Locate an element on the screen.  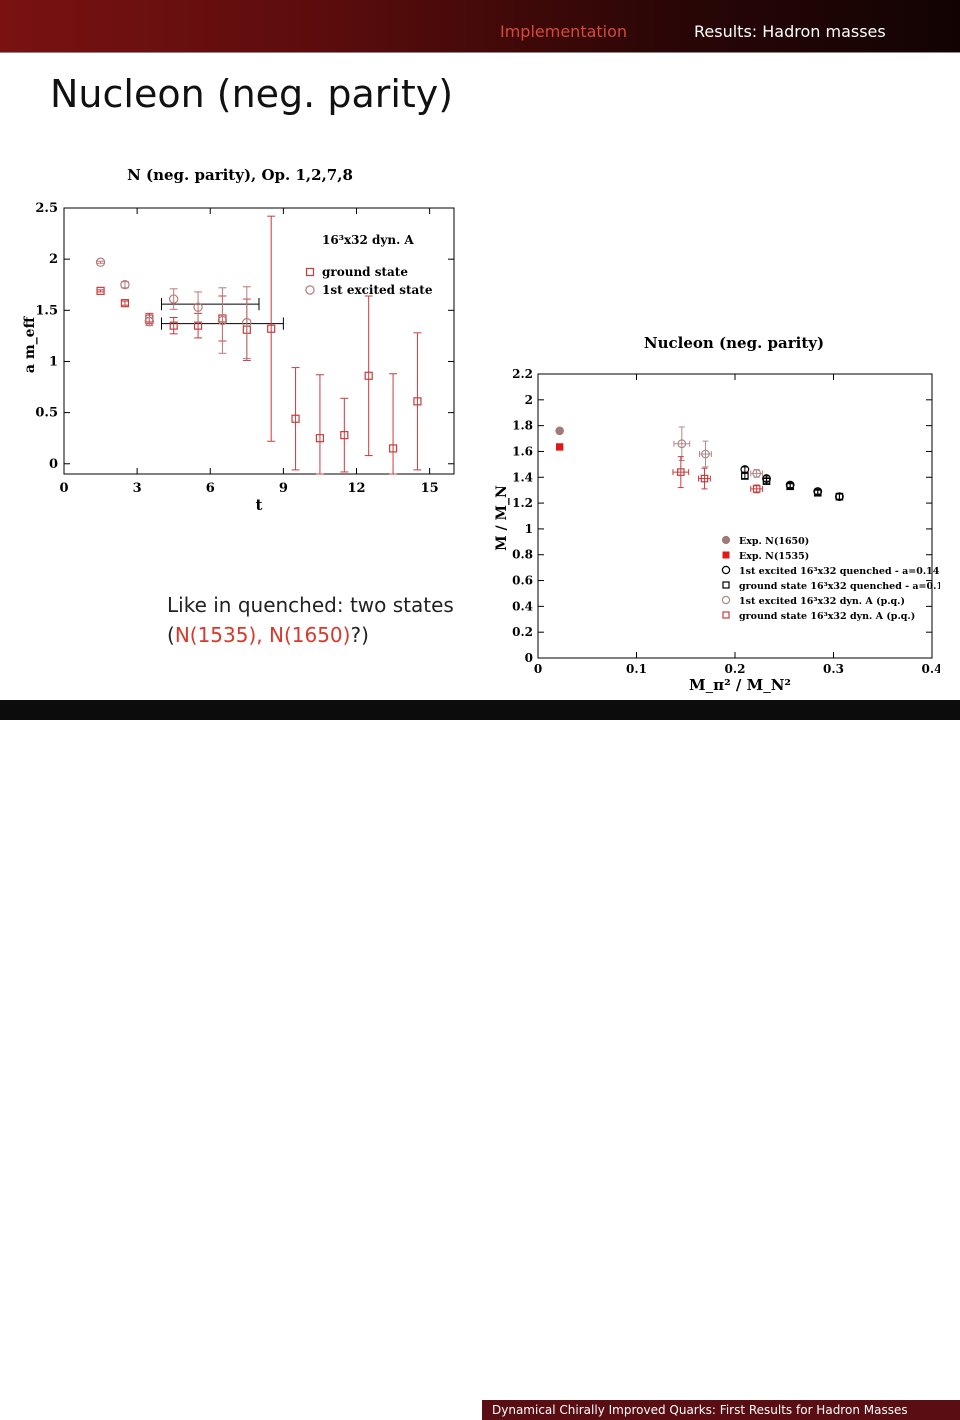
y-tick-label: 0.6 is located at coordinates (522, 581).